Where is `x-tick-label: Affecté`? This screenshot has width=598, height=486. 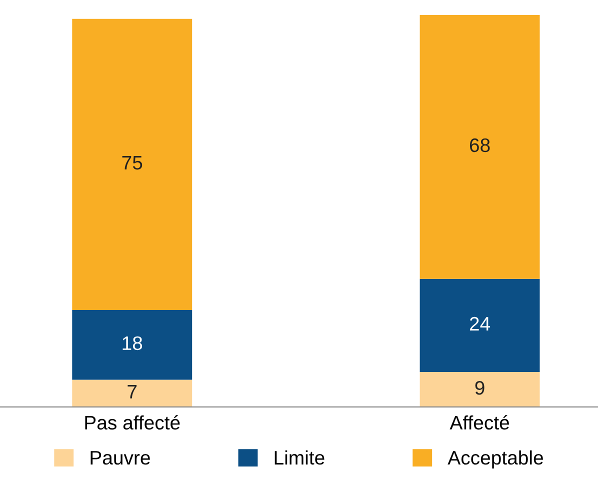 x-tick-label: Affecté is located at coordinates (480, 422).